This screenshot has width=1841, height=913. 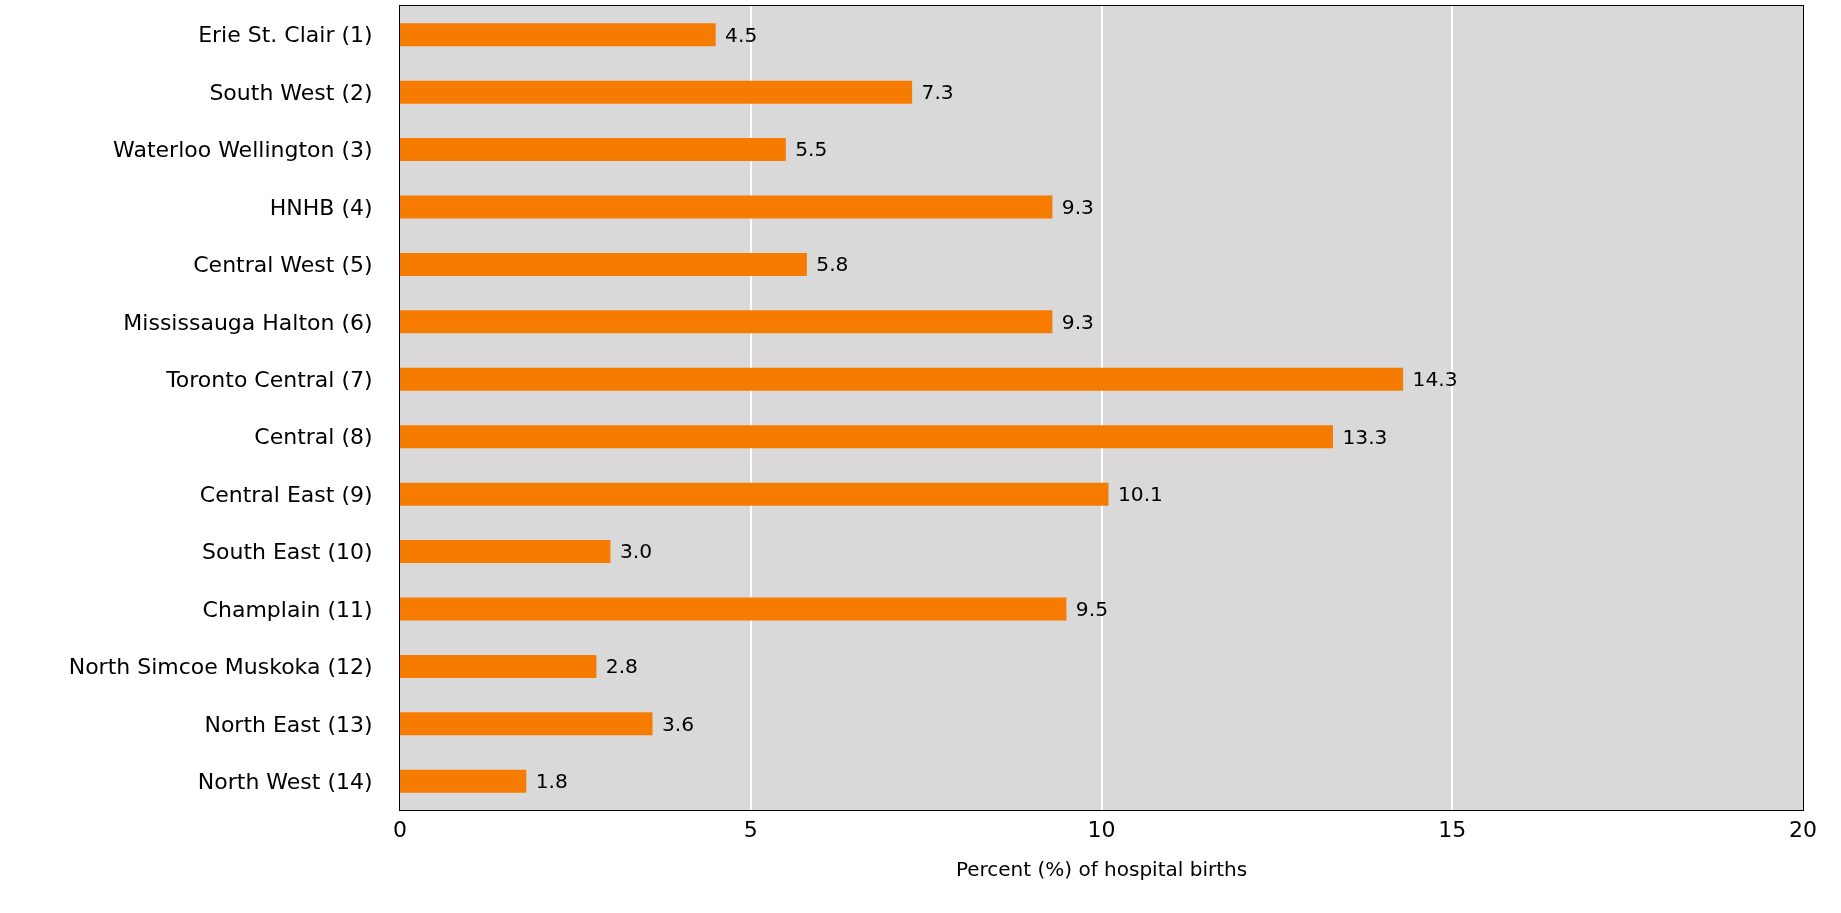 What do you see at coordinates (313, 437) in the screenshot?
I see `y-tick-label: Central (8)` at bounding box center [313, 437].